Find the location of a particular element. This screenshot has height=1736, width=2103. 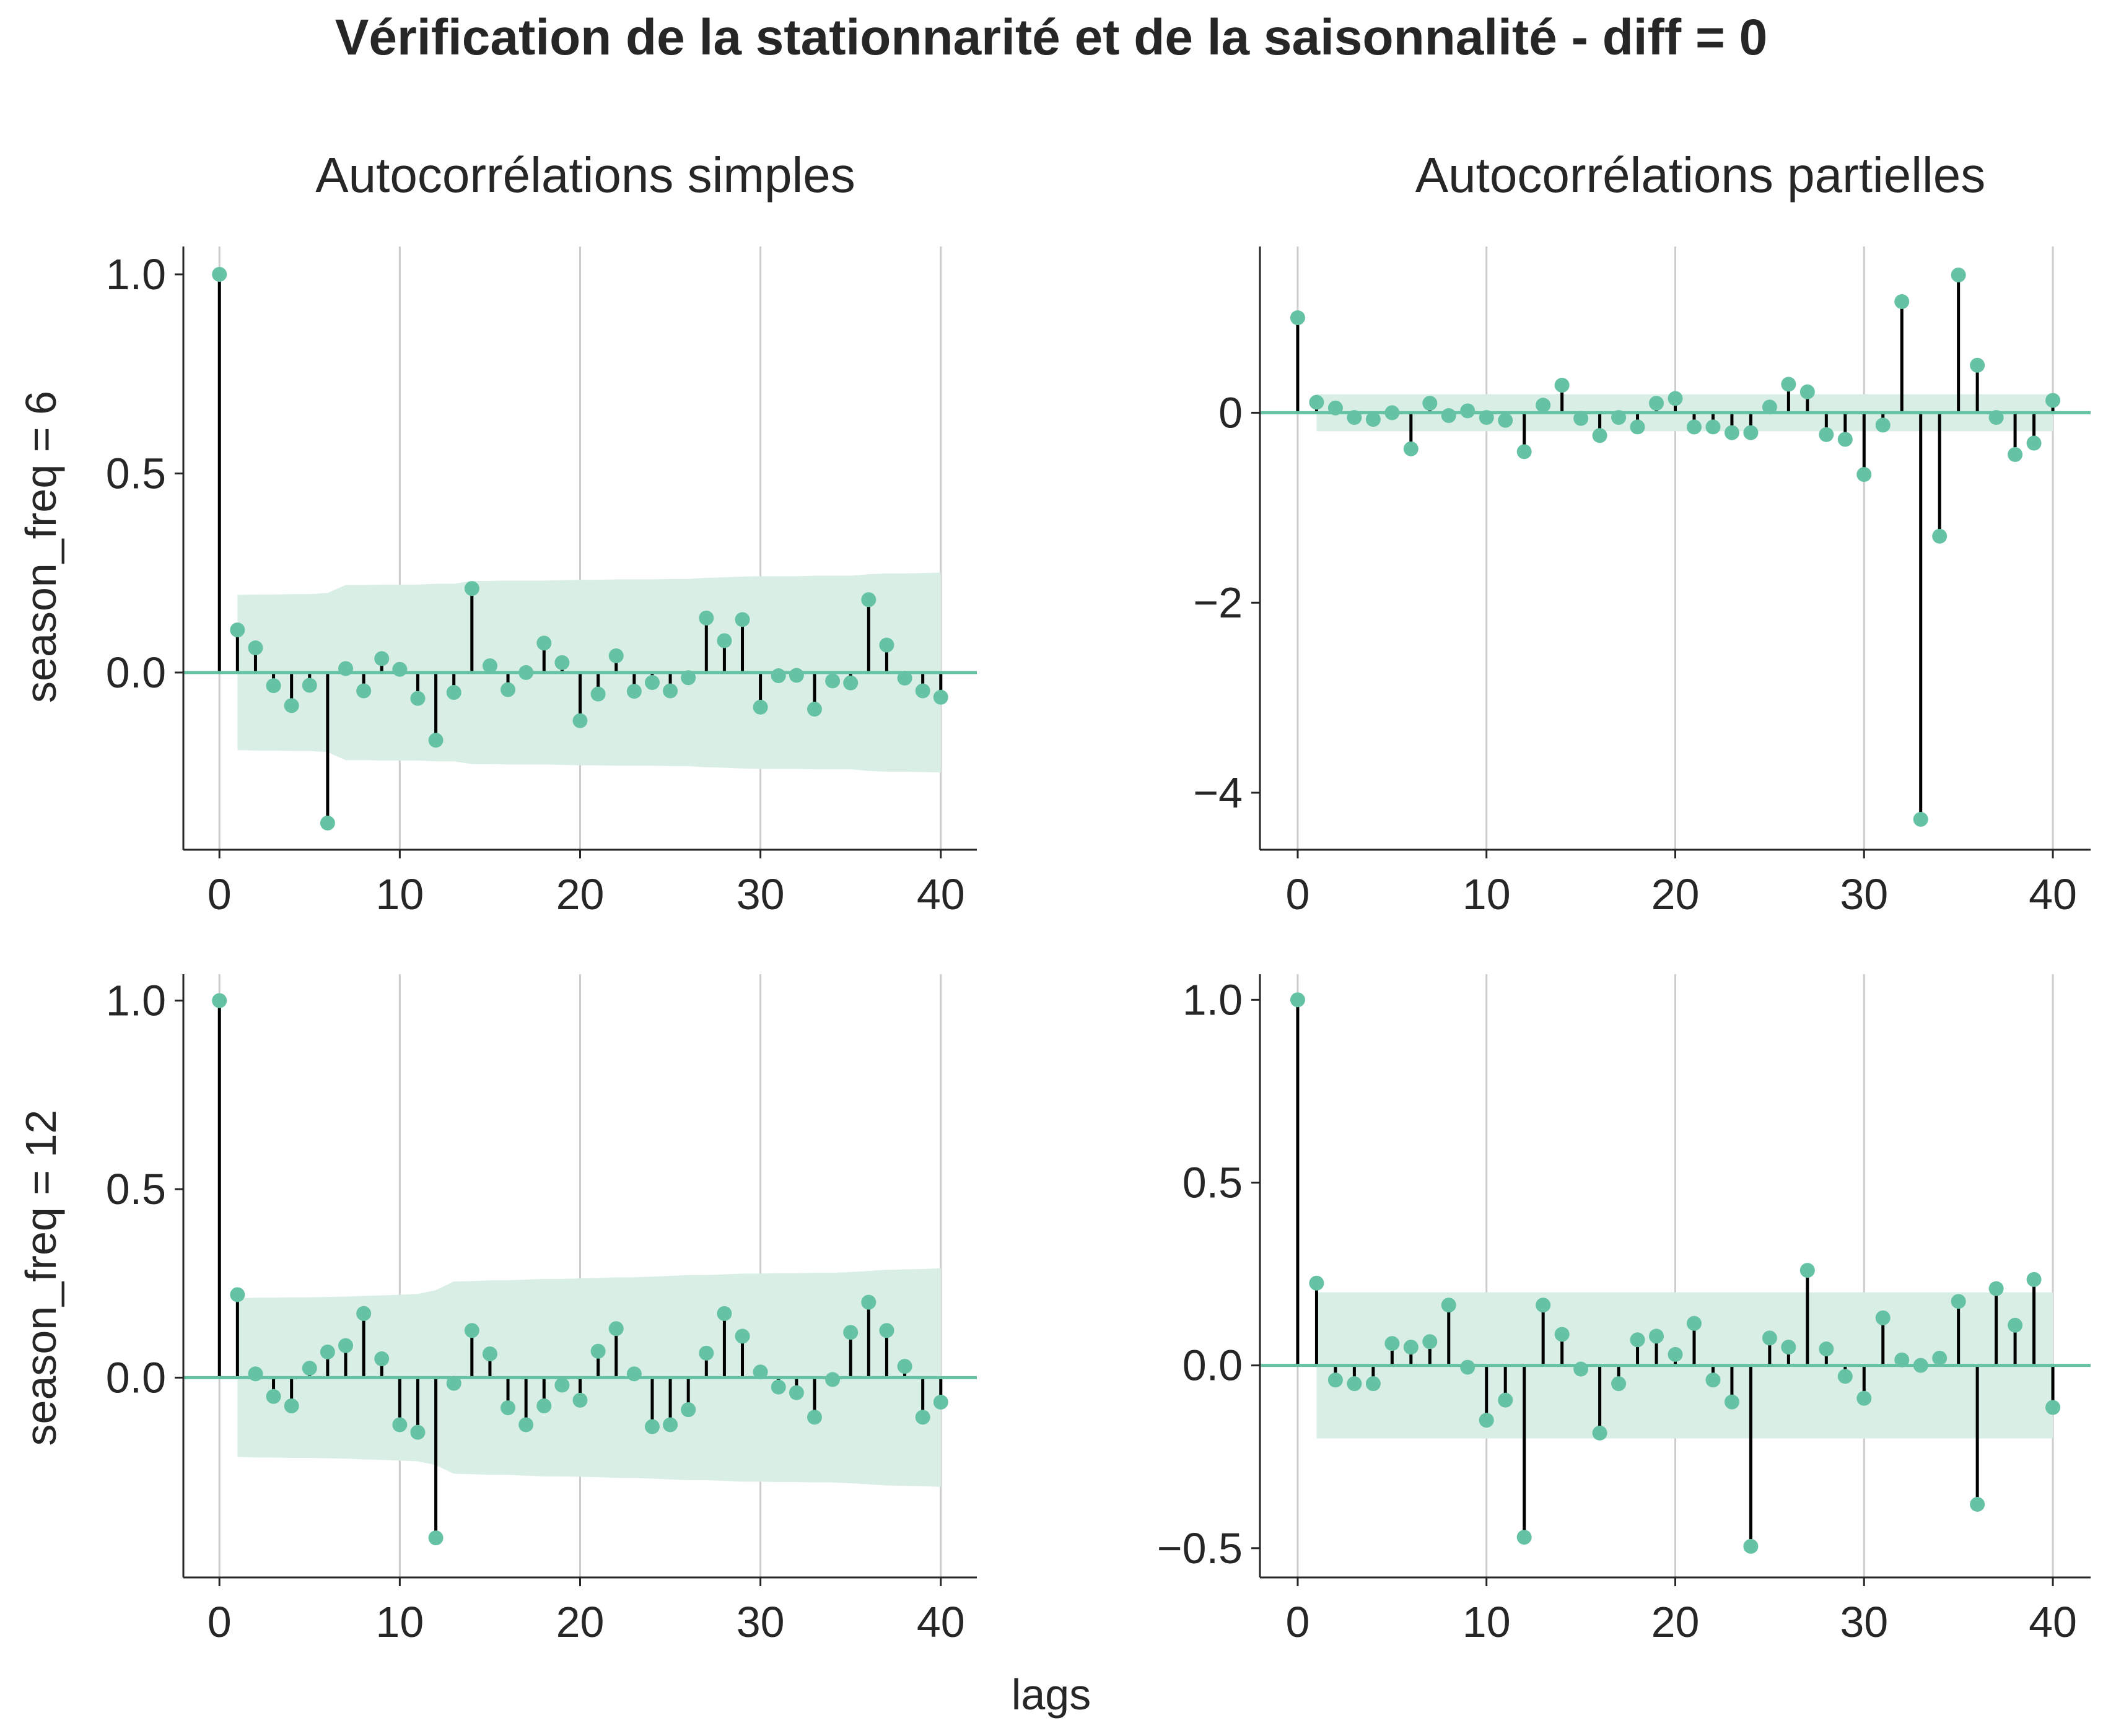

y-tick-label: 1.0 is located at coordinates (1213, 999).